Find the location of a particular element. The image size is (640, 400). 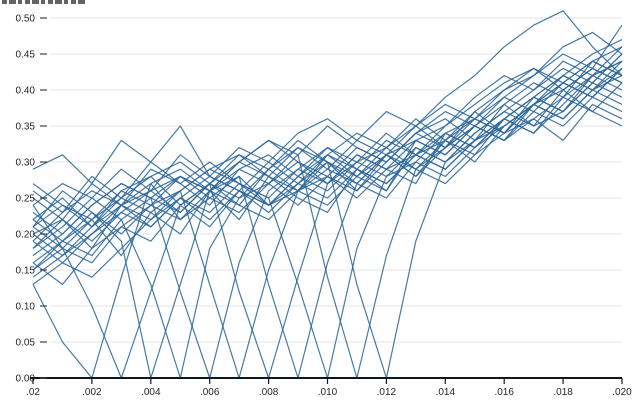

y-tick-label: 0.00 is located at coordinates (26, 379).